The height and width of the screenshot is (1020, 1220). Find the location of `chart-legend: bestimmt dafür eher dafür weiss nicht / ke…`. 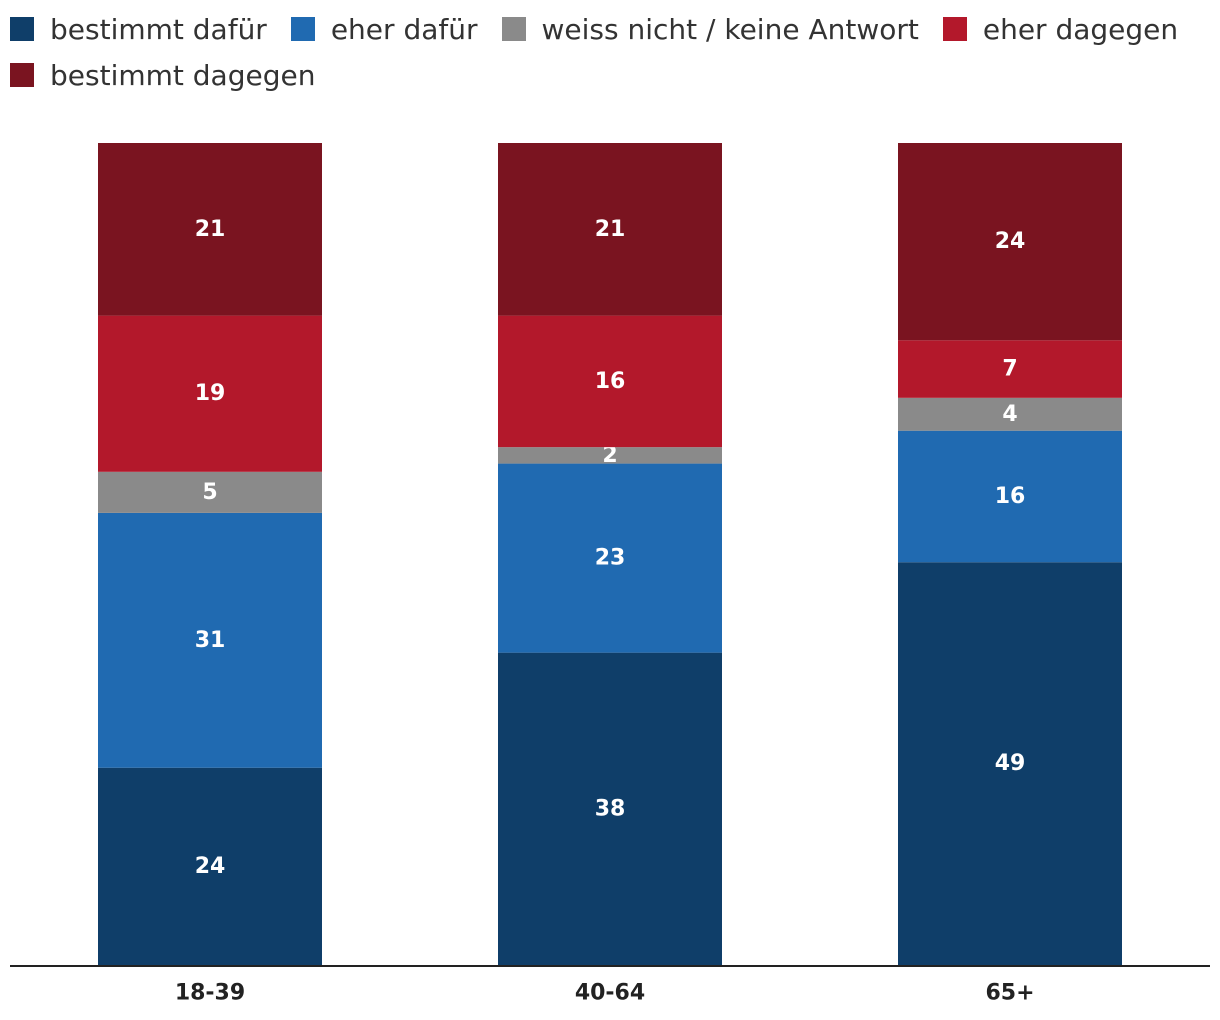

chart-legend: bestimmt dafür eher dafür weiss nicht / ke… is located at coordinates (610, 52).